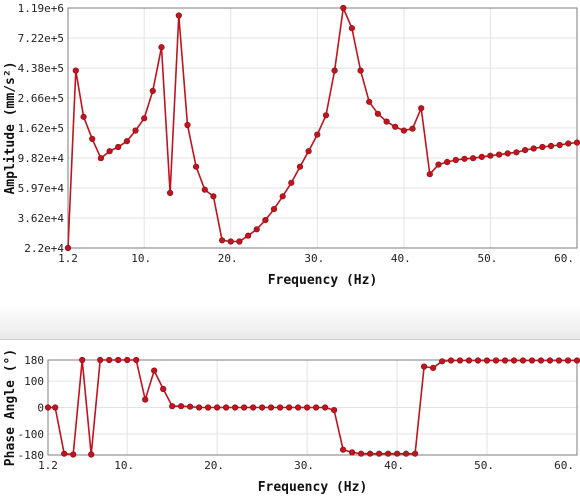 The image size is (580, 502). What do you see at coordinates (41, 188) in the screenshot?
I see `y-tick-label: 5.97e+4` at bounding box center [41, 188].